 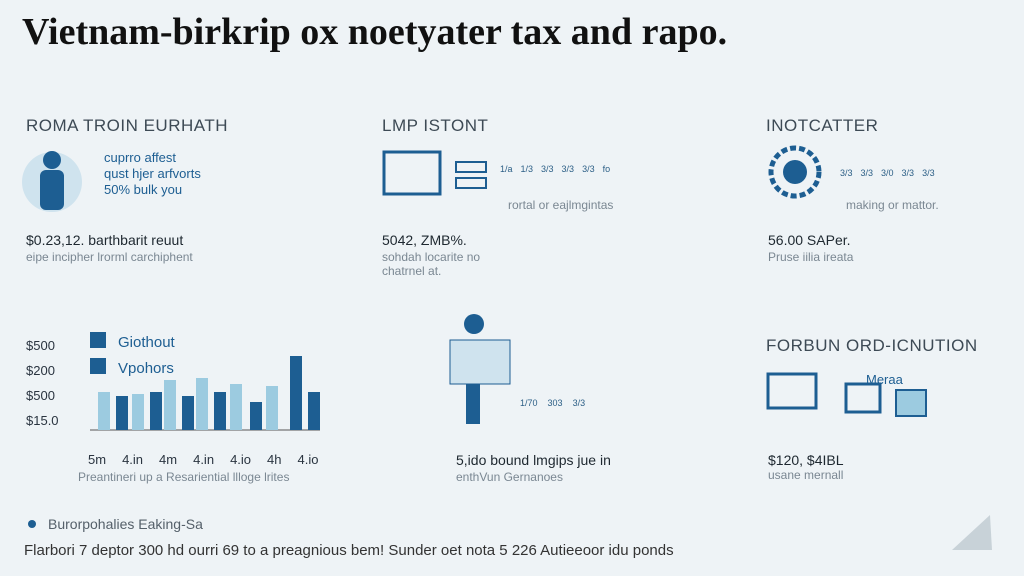 What do you see at coordinates (972, 532) in the screenshot?
I see `corner-logo` at bounding box center [972, 532].